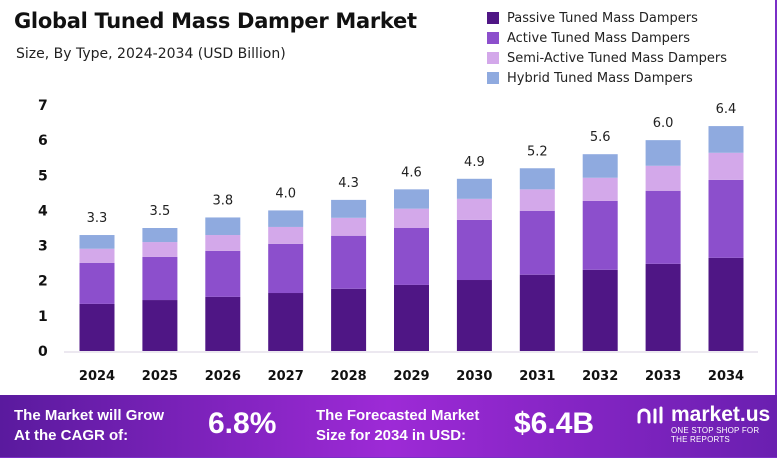 The width and height of the screenshot is (779, 460). What do you see at coordinates (43, 247) in the screenshot?
I see `y-tick-label: 3` at bounding box center [43, 247].